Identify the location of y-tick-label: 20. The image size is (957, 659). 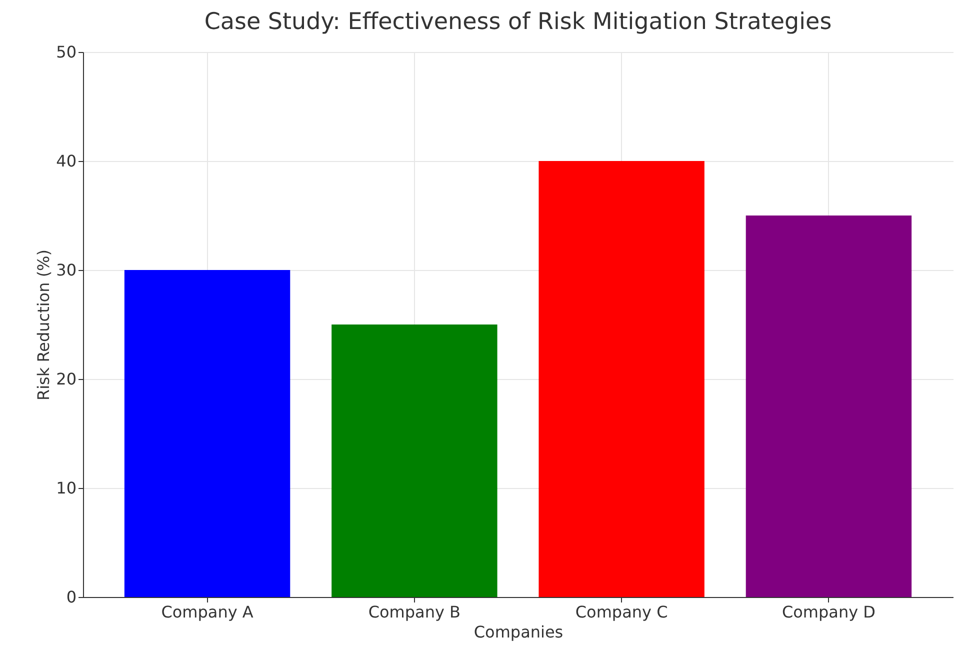
(66, 379).